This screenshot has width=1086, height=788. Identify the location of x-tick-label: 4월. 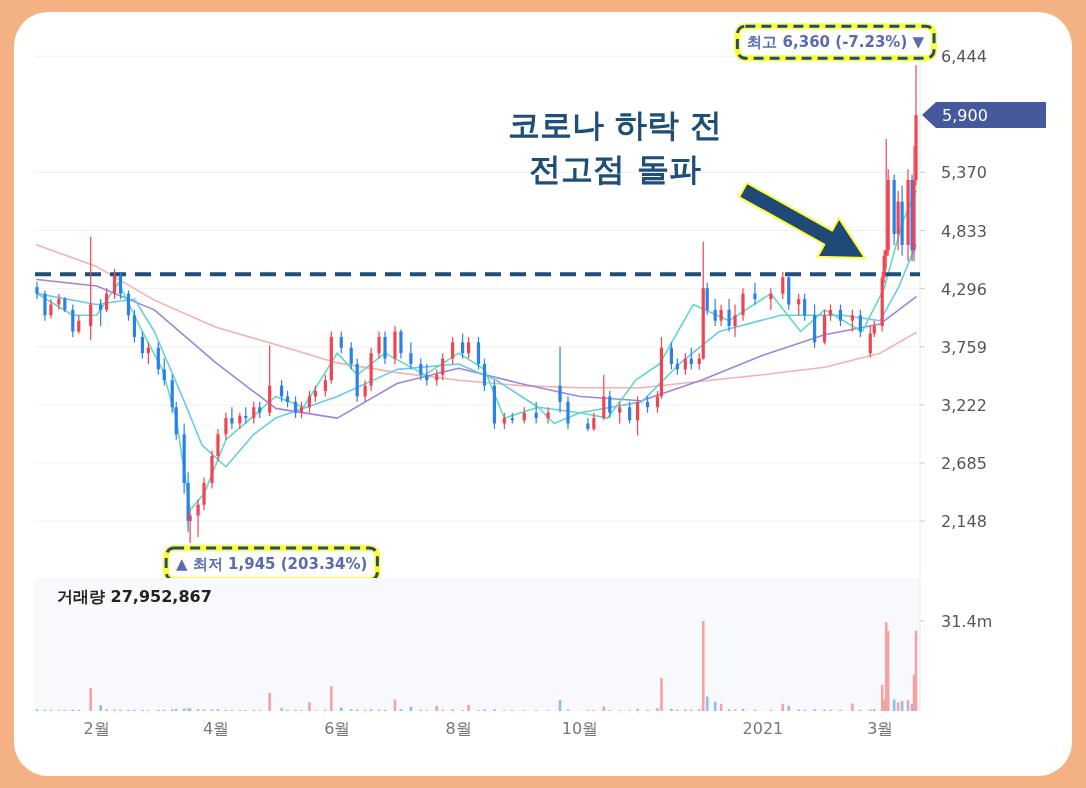
(216, 728).